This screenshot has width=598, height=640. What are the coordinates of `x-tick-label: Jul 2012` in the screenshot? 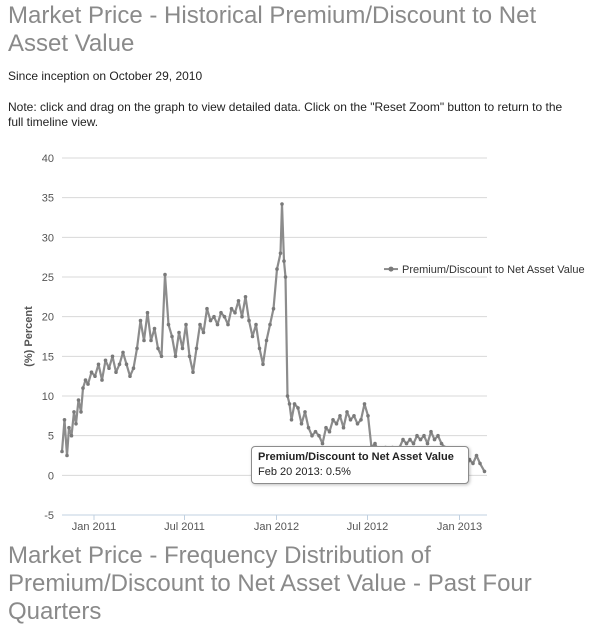 It's located at (368, 527).